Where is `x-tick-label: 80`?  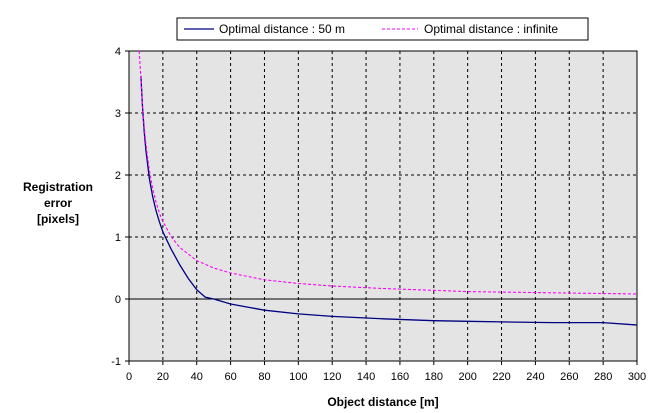 x-tick-label: 80 is located at coordinates (264, 377).